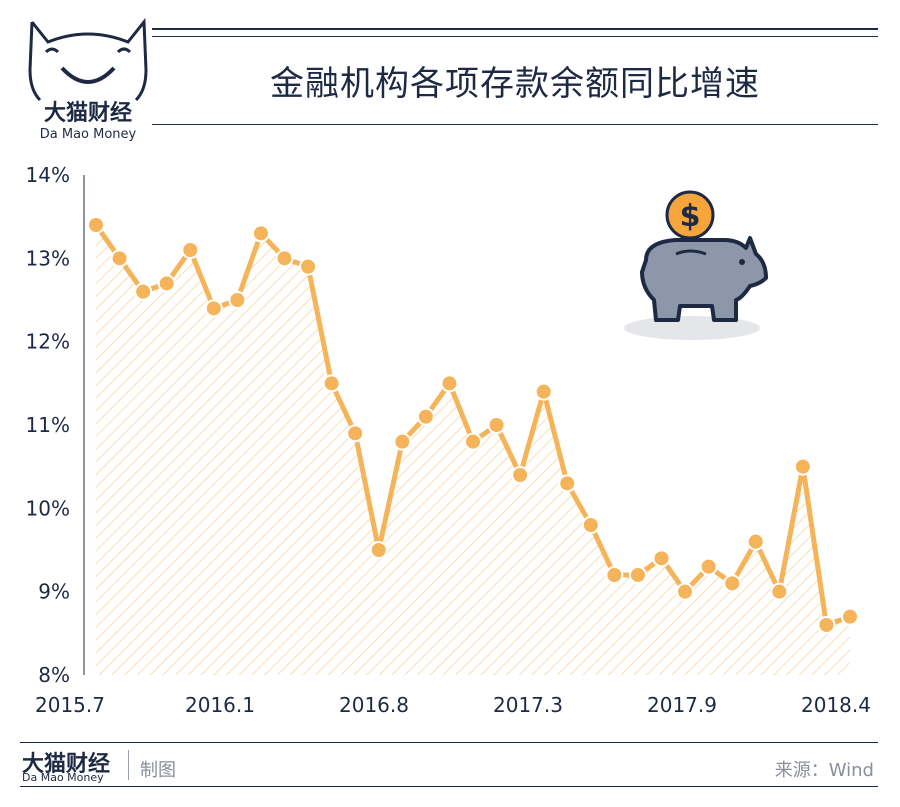  What do you see at coordinates (449, 742) in the screenshot?
I see `footer-rule` at bounding box center [449, 742].